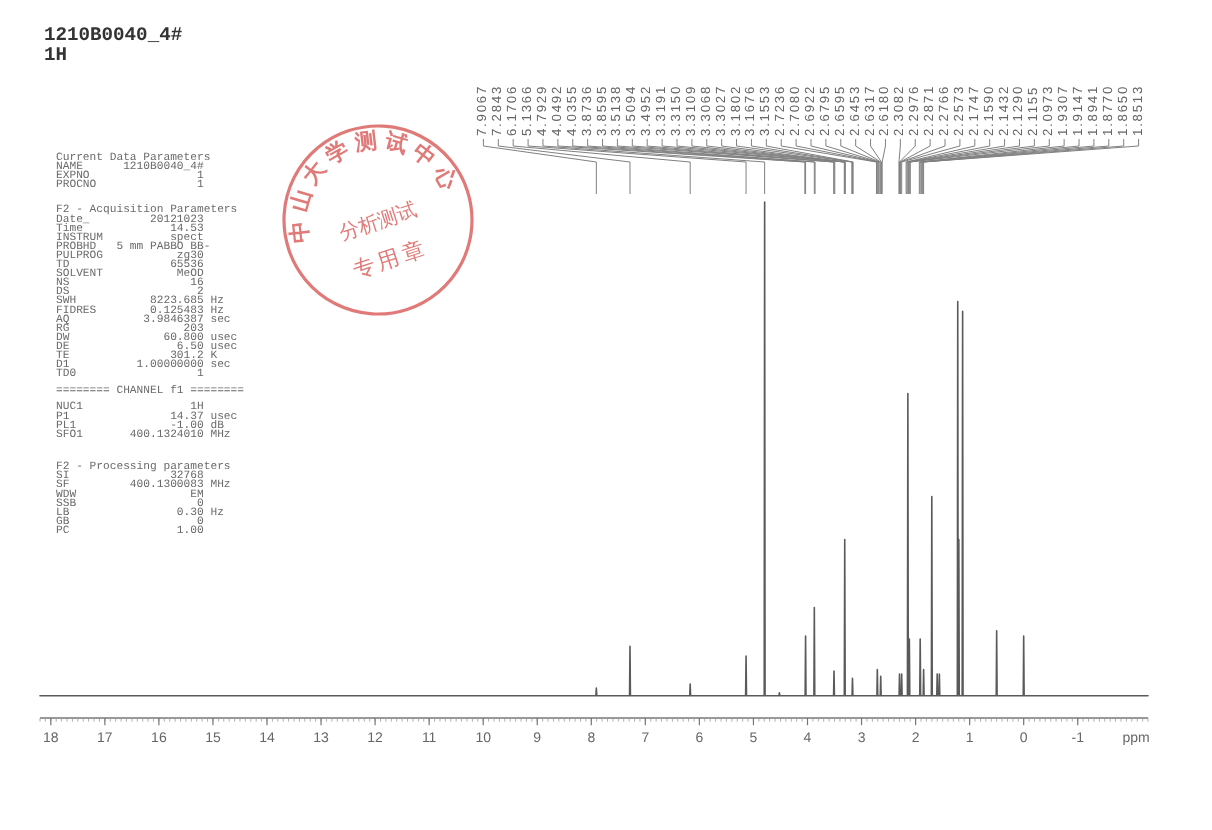  What do you see at coordinates (56, 55) in the screenshot?
I see `chart-subtitle: 1H` at bounding box center [56, 55].